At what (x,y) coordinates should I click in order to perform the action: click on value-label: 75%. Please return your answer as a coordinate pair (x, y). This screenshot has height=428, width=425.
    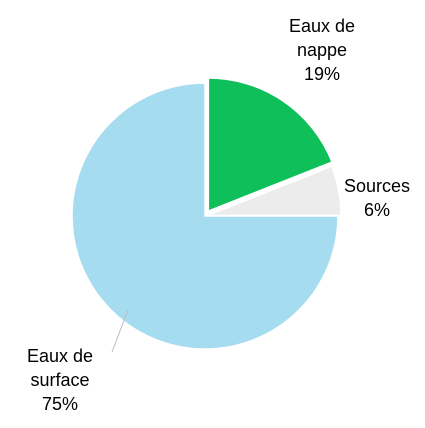
    Looking at the image, I should click on (60, 404).